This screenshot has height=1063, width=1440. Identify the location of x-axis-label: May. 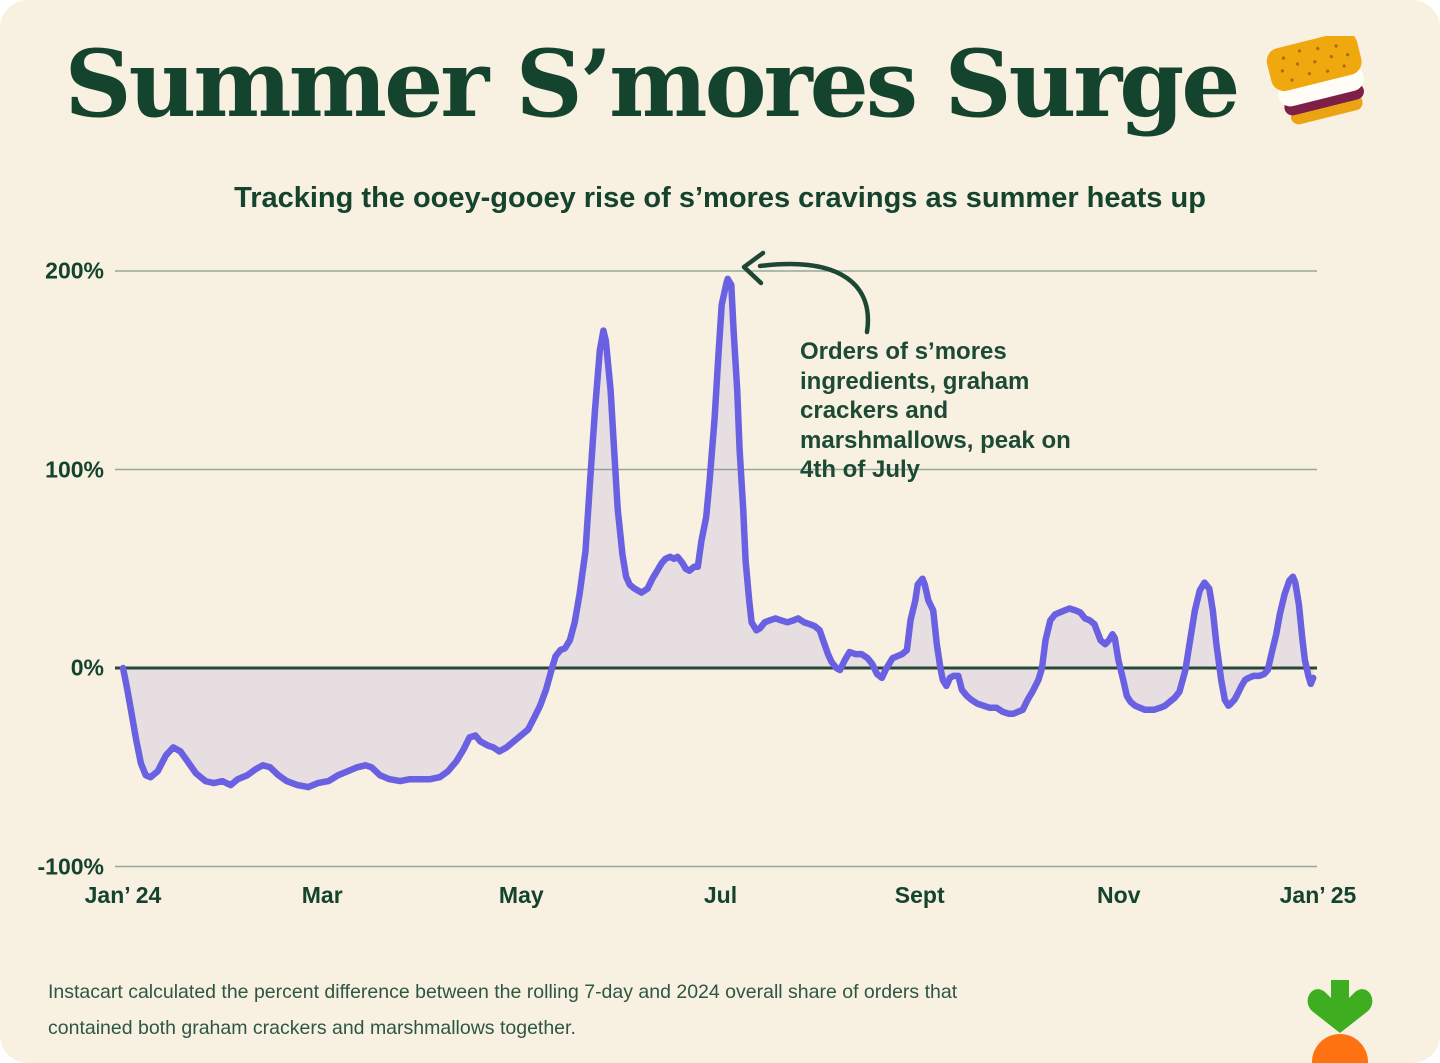
(521, 895).